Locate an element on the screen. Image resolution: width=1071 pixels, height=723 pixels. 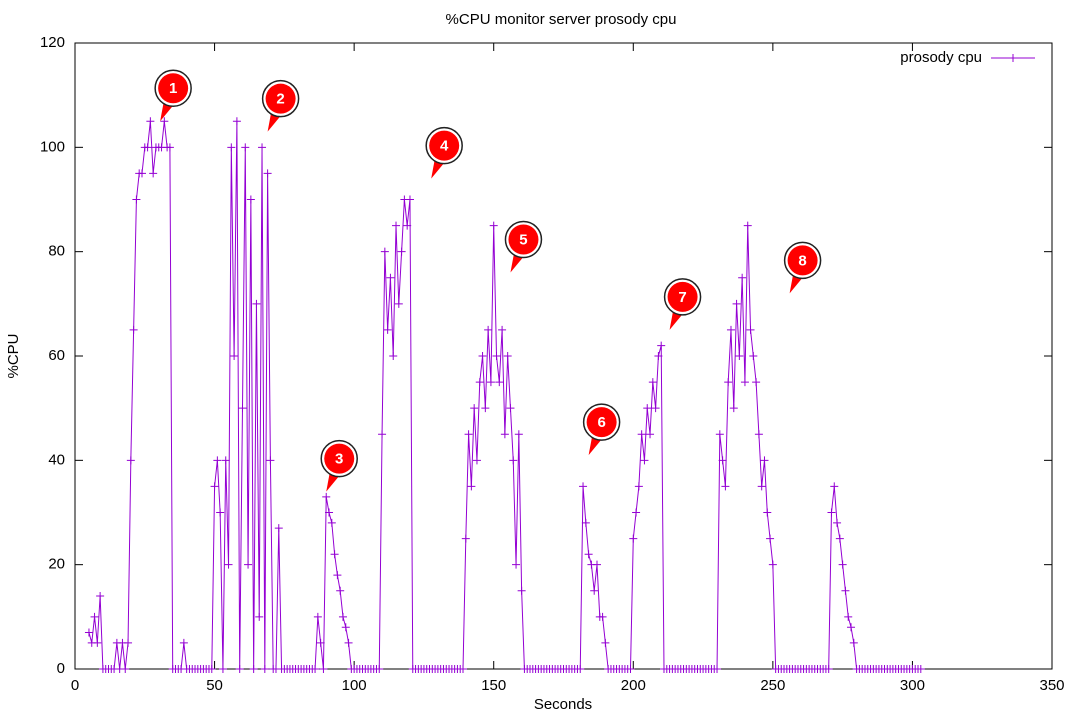
x-tick-label: 0 is located at coordinates (75, 685).